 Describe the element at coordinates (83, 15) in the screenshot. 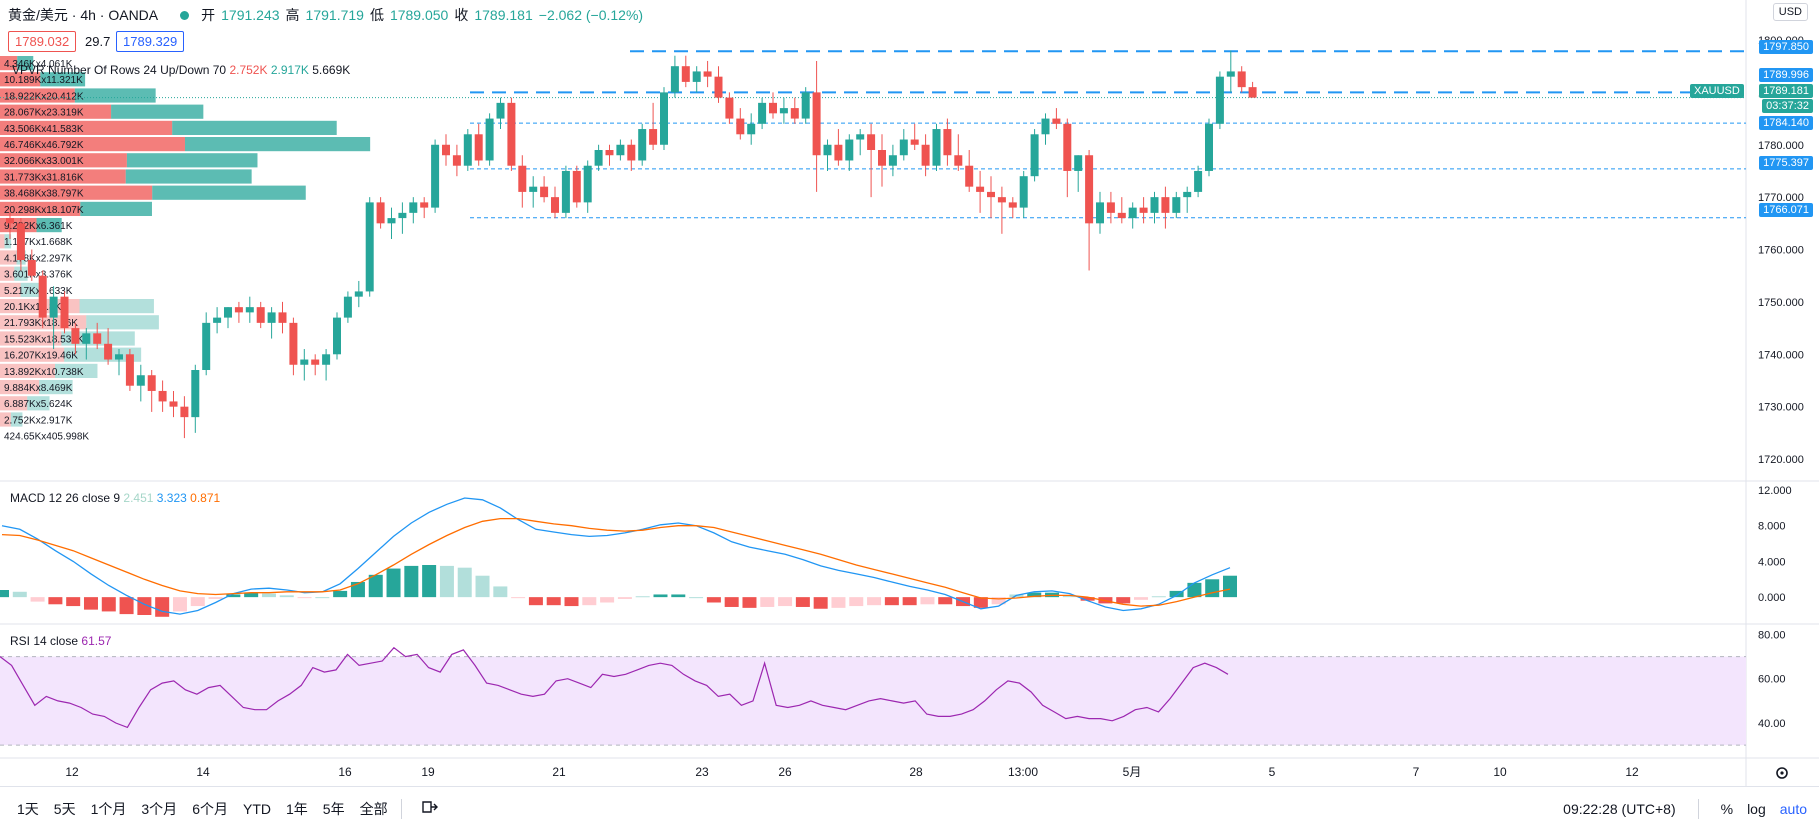

I see `symbol-title: 黄金/美元 · 4h · OANDA` at that location.